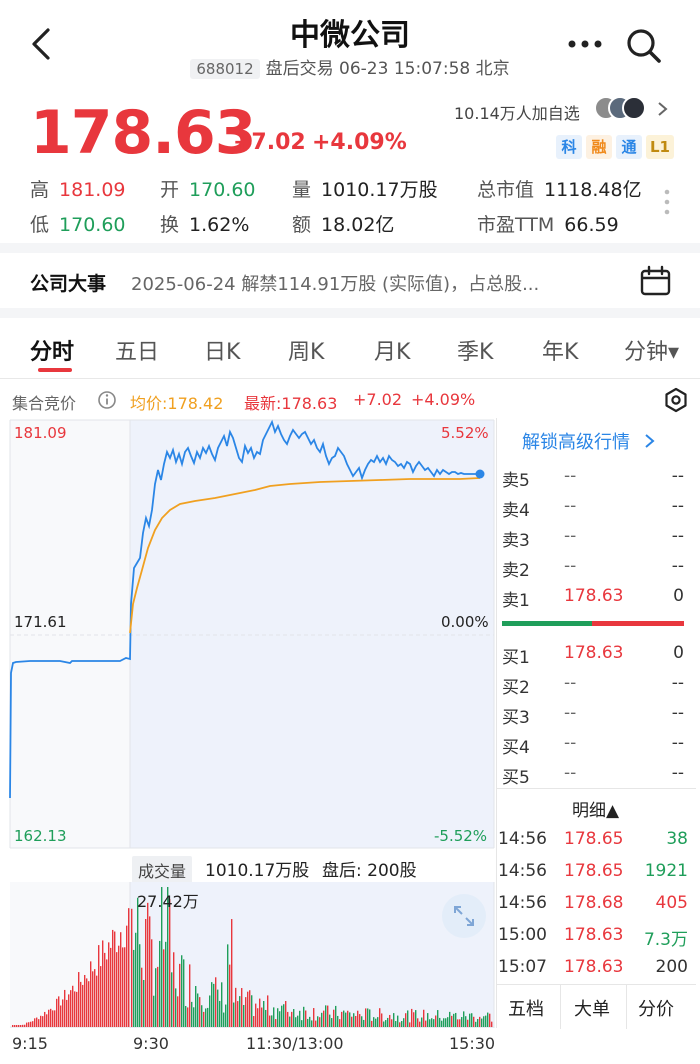 Image resolution: width=700 pixels, height=1064 pixels. What do you see at coordinates (638, 623) in the screenshot?
I see `ask-strength-bar` at bounding box center [638, 623].